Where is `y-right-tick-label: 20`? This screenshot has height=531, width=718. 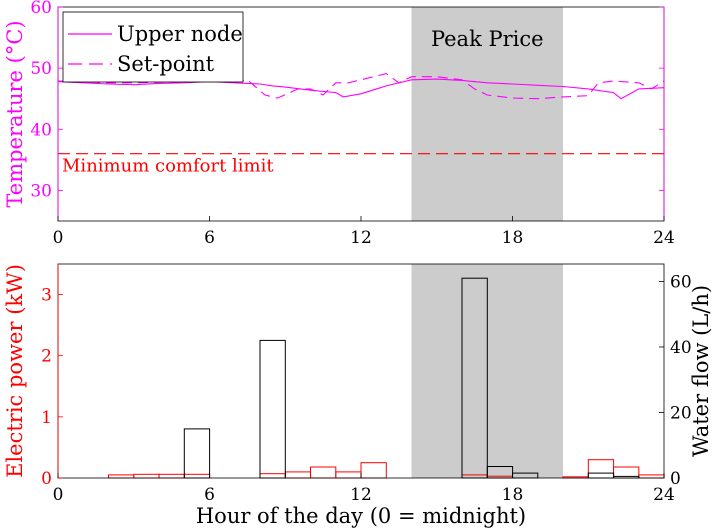
y-right-tick-label: 20 is located at coordinates (681, 413).